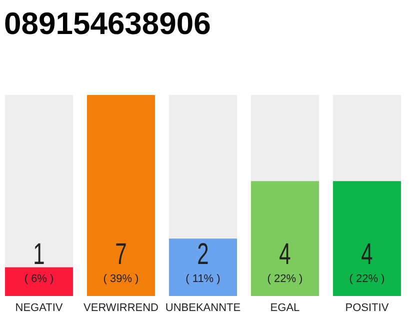  What do you see at coordinates (203, 308) in the screenshot?
I see `x-tick-label: UNBEKANNTE` at bounding box center [203, 308].